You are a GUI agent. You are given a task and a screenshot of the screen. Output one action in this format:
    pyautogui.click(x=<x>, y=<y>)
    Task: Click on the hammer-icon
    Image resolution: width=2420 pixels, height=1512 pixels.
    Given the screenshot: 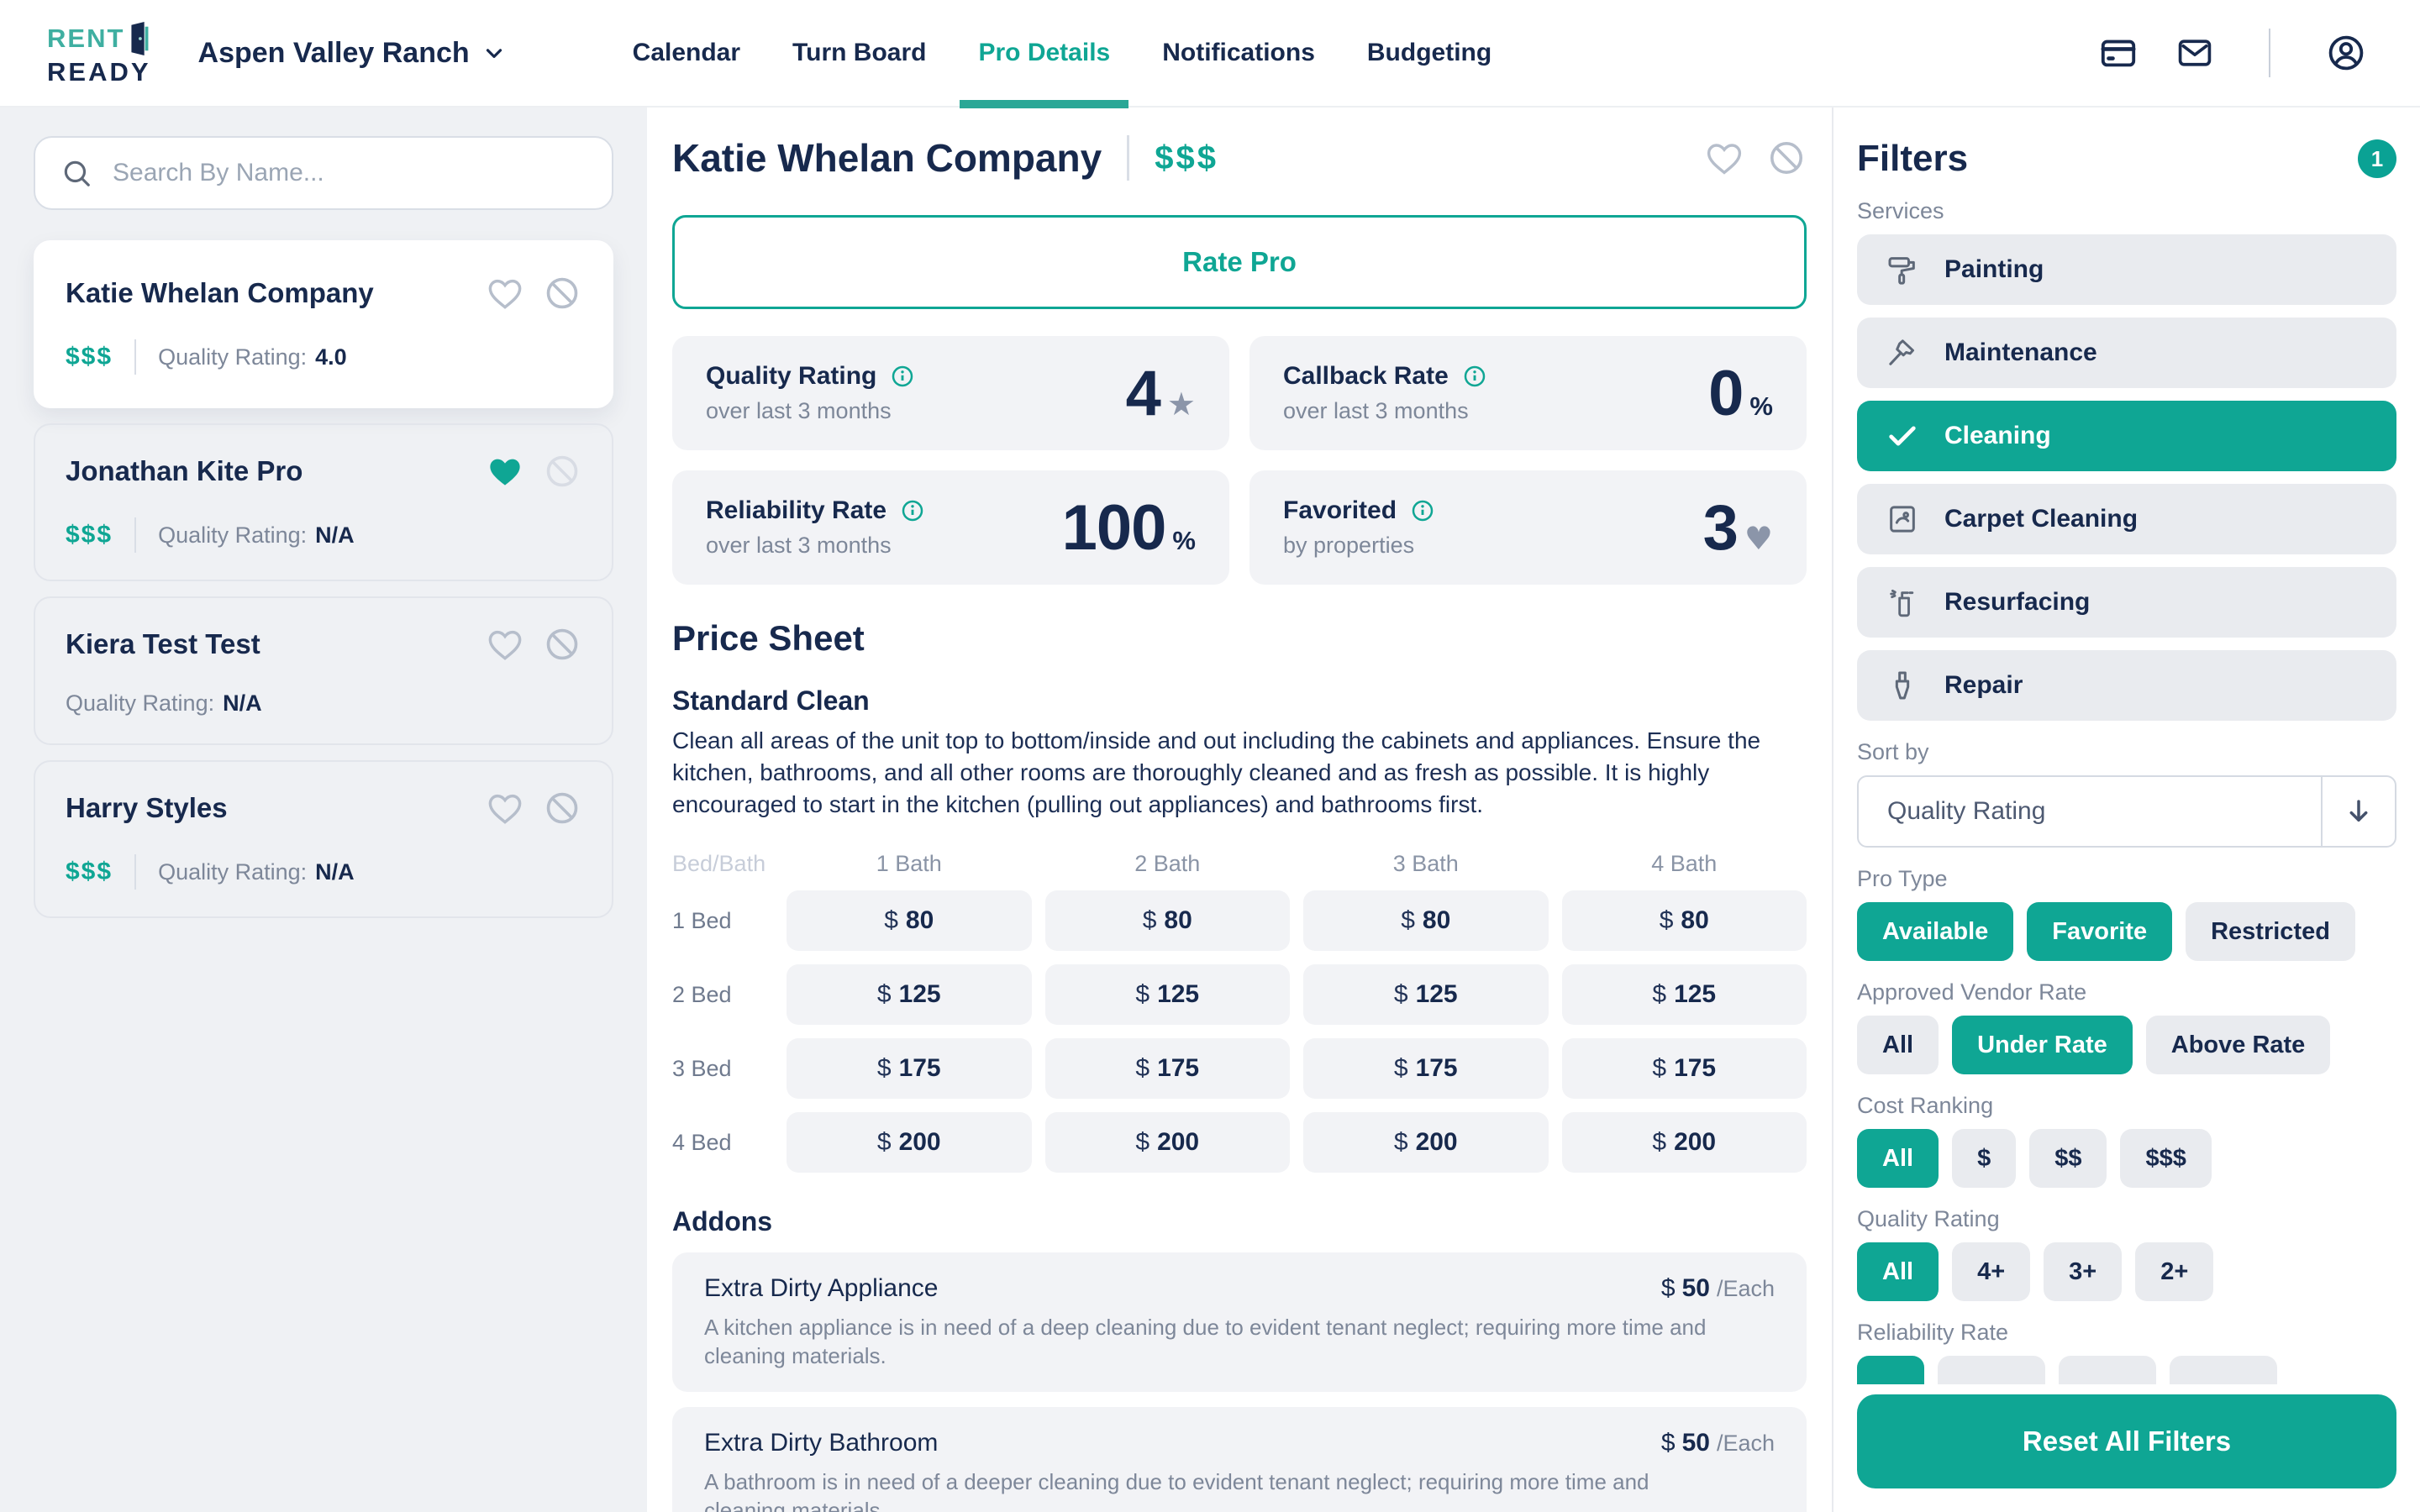 What is the action you would take?
    pyautogui.click(x=1903, y=353)
    